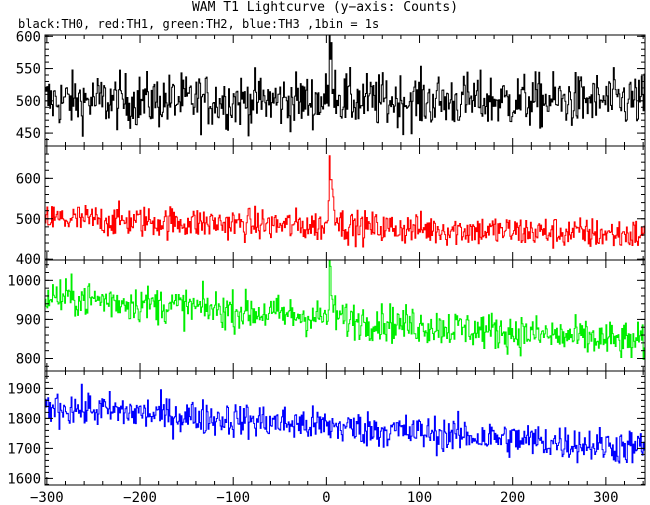  Describe the element at coordinates (326, 497) in the screenshot. I see `x-tick-label: 0` at that location.